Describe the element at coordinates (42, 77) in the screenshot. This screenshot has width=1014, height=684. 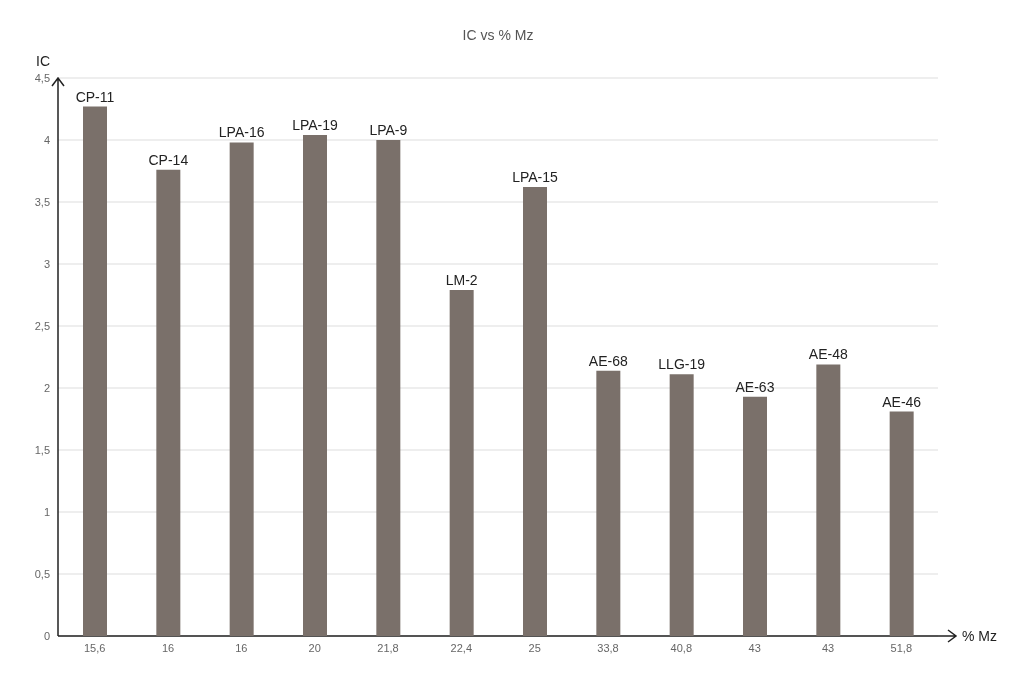
I see `y-tick-label: 4,5` at that location.